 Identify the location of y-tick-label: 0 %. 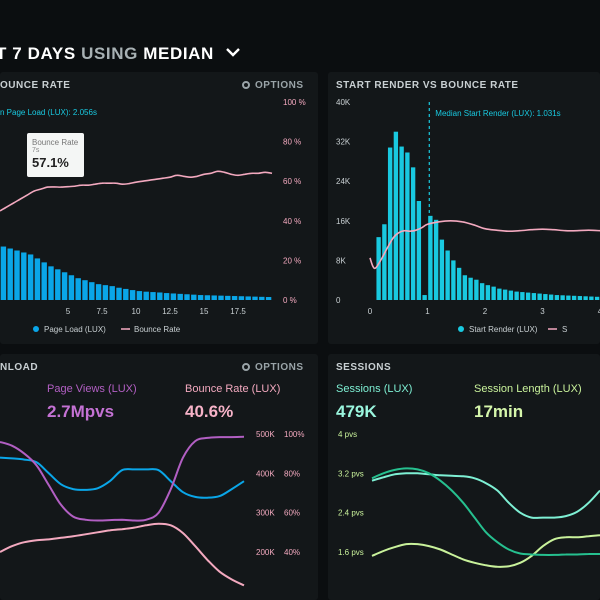
(290, 300).